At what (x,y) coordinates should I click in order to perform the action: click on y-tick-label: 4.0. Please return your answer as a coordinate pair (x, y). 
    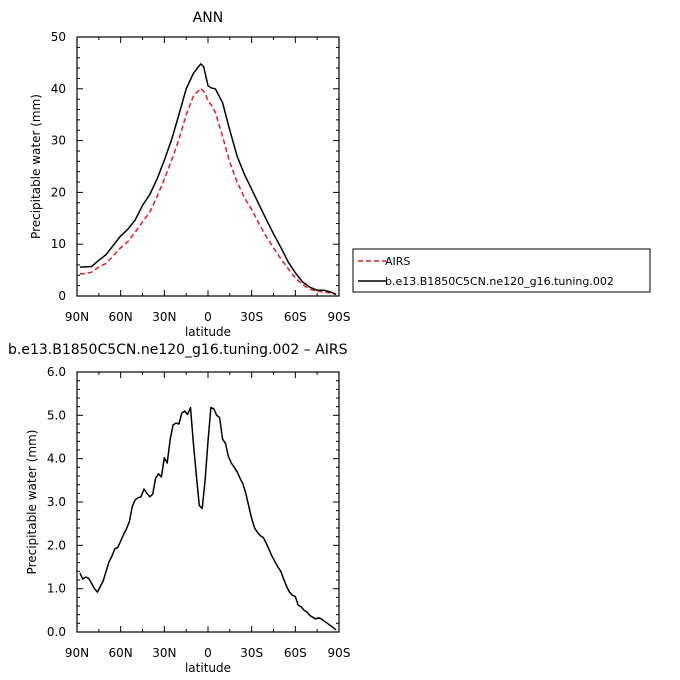
    Looking at the image, I should click on (56, 459).